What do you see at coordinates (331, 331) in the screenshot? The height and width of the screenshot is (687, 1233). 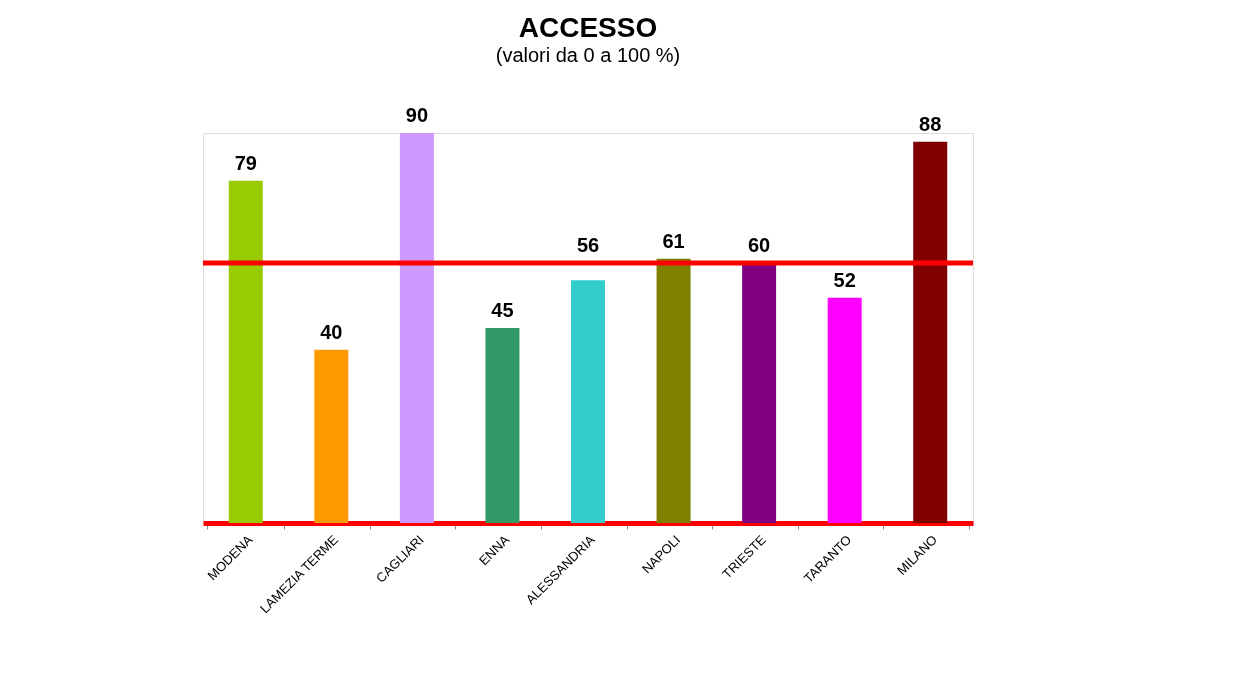 I see `data-label: 40` at bounding box center [331, 331].